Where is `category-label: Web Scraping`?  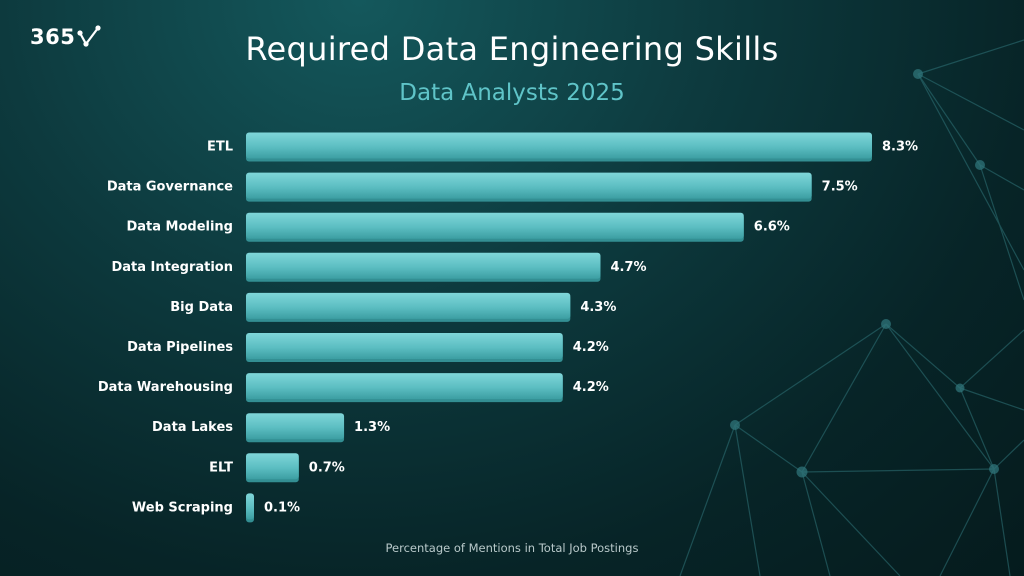
category-label: Web Scraping is located at coordinates (182, 507).